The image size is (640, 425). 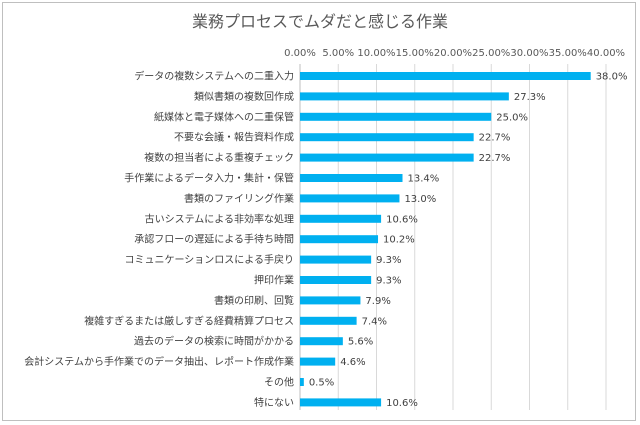 I want to click on category-label: 複雑すぎるまたは厳しすぎる経費精算プロセス, so click(x=189, y=320).